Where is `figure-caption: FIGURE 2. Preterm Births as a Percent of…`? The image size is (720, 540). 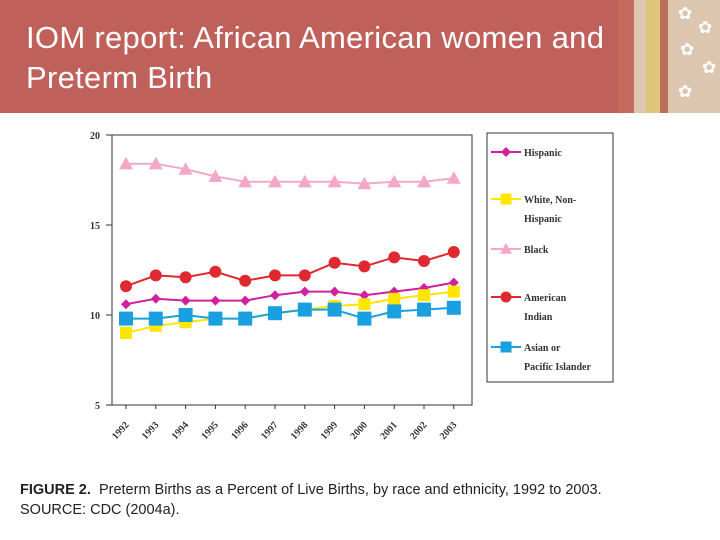
figure-caption: FIGURE 2. Preterm Births as a Percent of… is located at coordinates (365, 500).